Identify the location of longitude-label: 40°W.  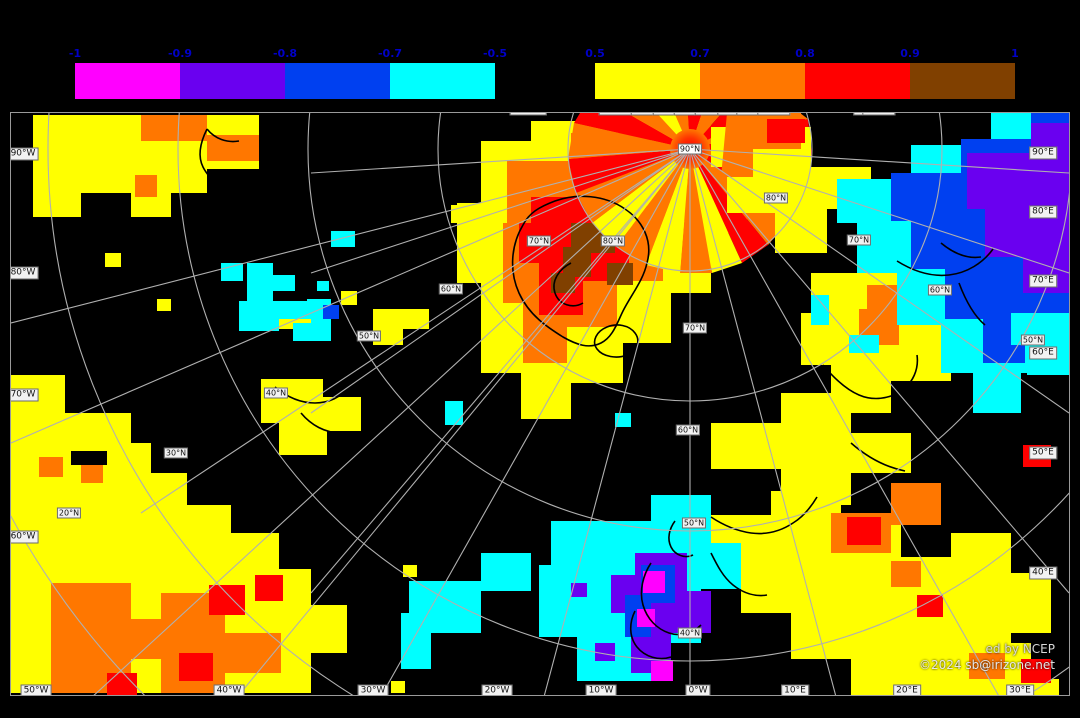
(229, 689).